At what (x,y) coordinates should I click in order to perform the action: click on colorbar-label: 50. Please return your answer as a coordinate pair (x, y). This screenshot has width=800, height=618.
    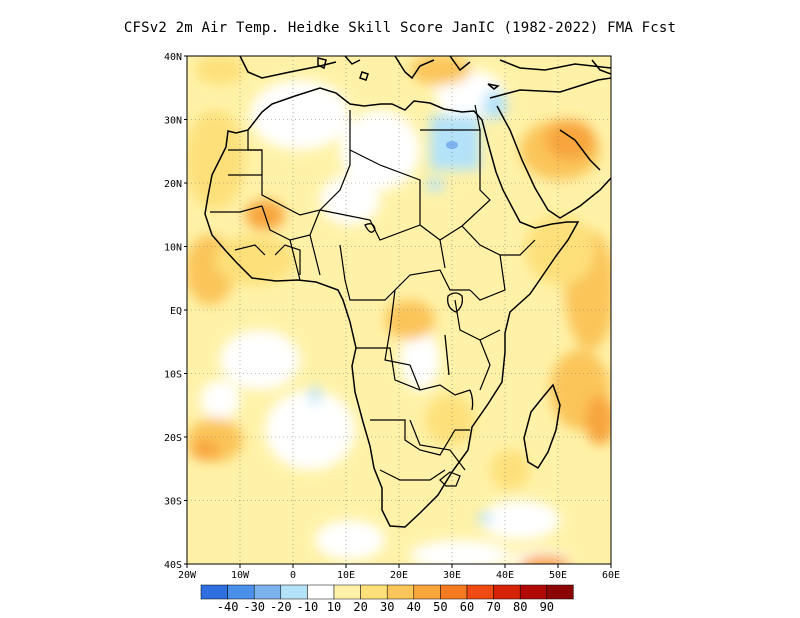
    Looking at the image, I should click on (440, 607).